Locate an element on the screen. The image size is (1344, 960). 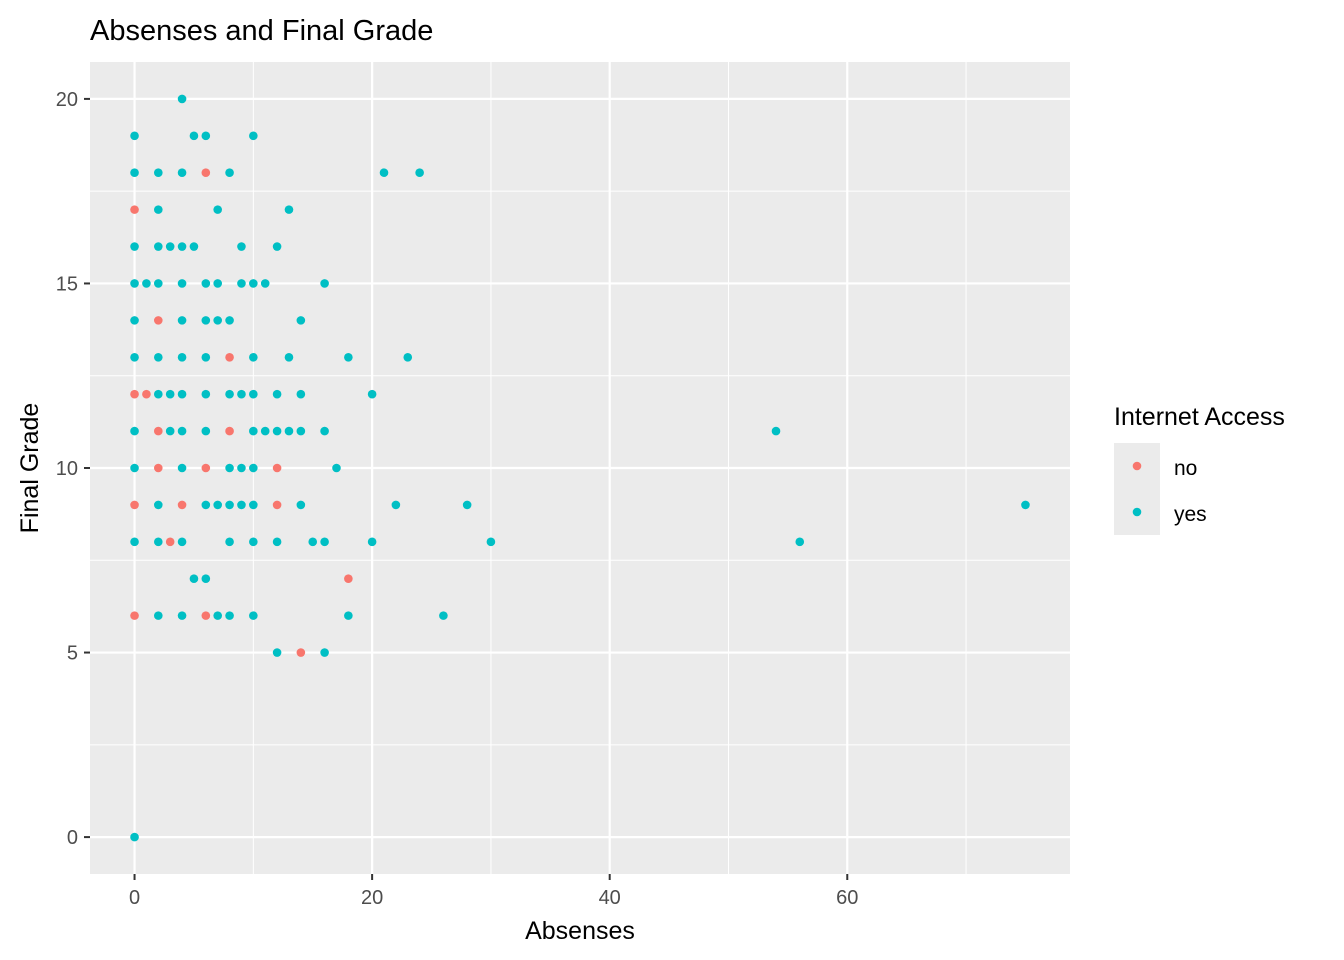
x-tick-label: 0 is located at coordinates (134, 898).